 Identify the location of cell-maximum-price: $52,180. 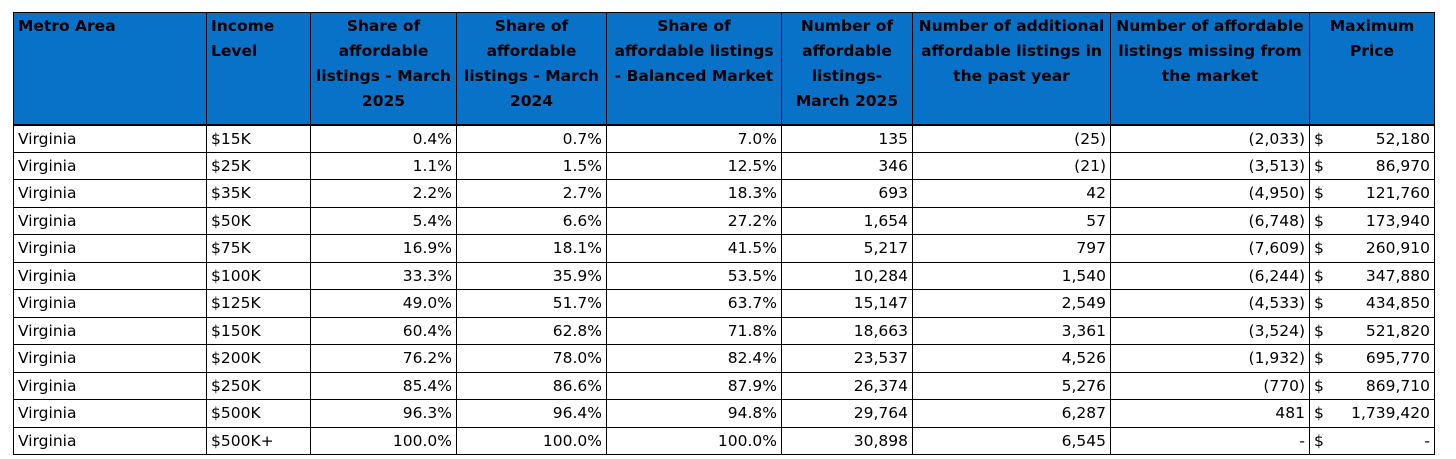
(1372, 138).